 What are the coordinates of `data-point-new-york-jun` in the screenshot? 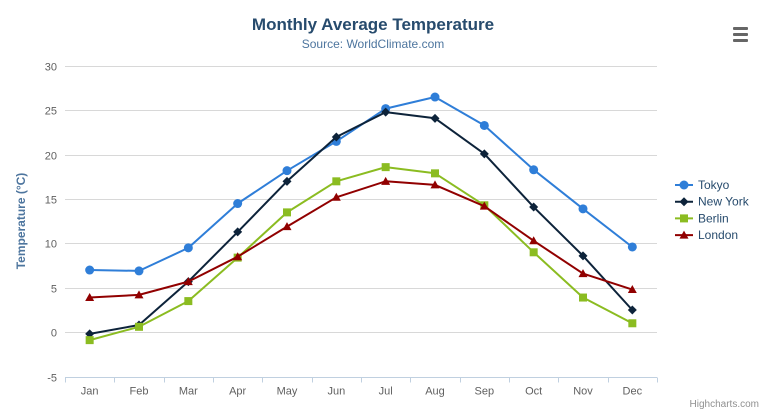 It's located at (336, 137).